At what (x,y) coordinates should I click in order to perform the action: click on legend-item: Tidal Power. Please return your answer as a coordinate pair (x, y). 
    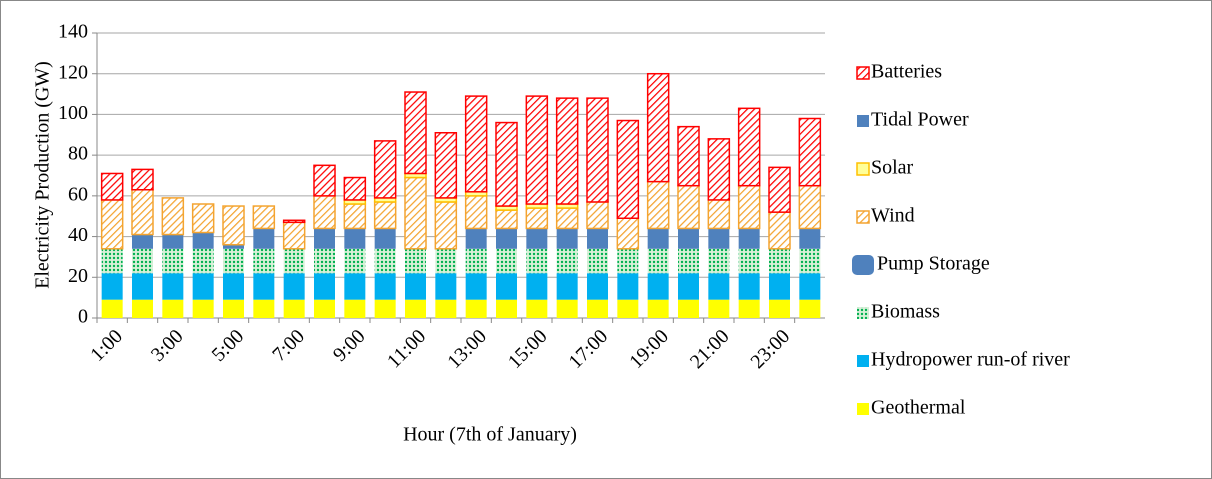
    Looking at the image, I should click on (913, 120).